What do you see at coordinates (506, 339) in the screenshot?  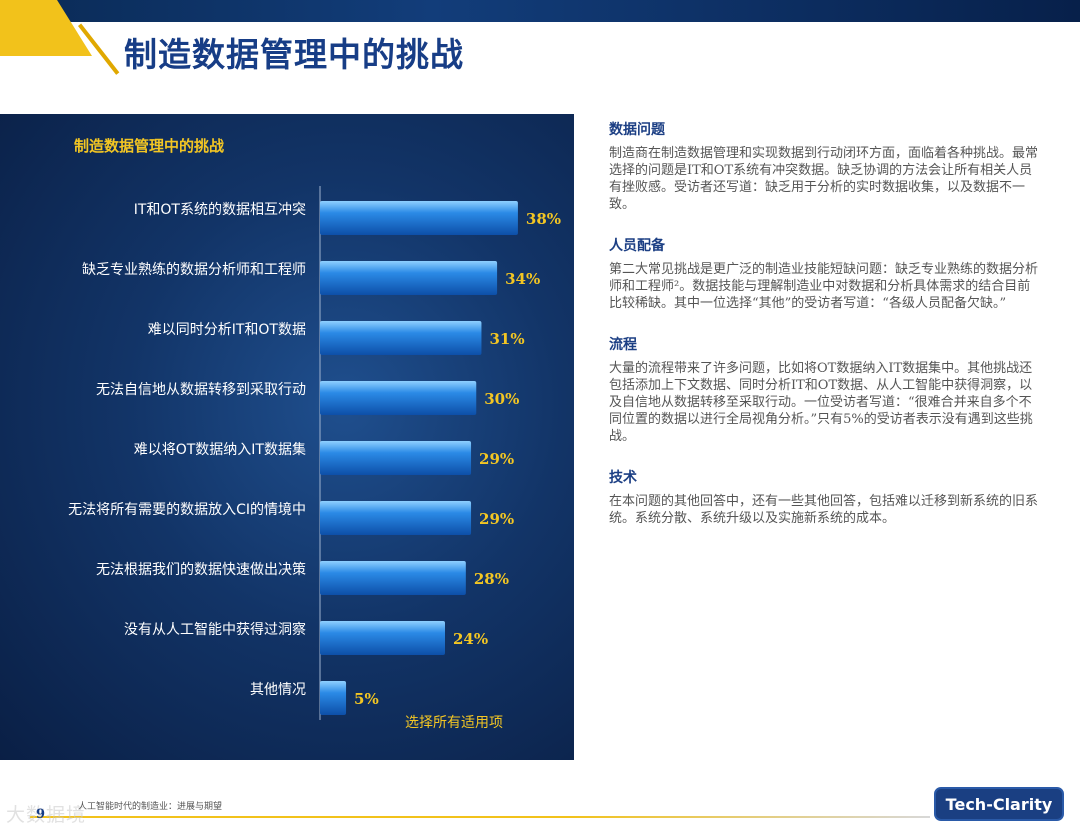 I see `value-label: 31%` at bounding box center [506, 339].